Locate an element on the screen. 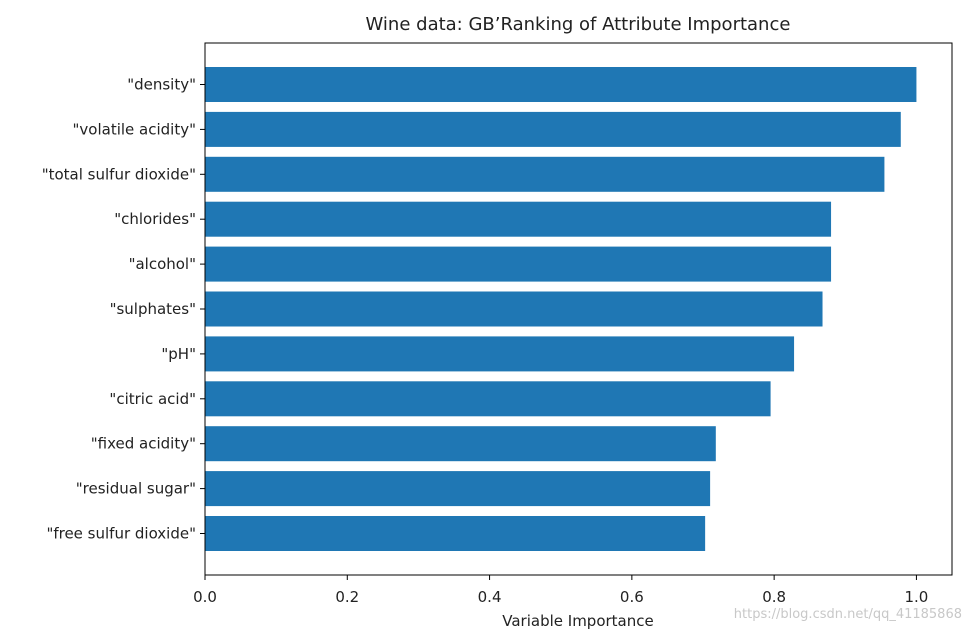 The width and height of the screenshot is (971, 633). y-tick-label: "citric acid" is located at coordinates (152, 399).